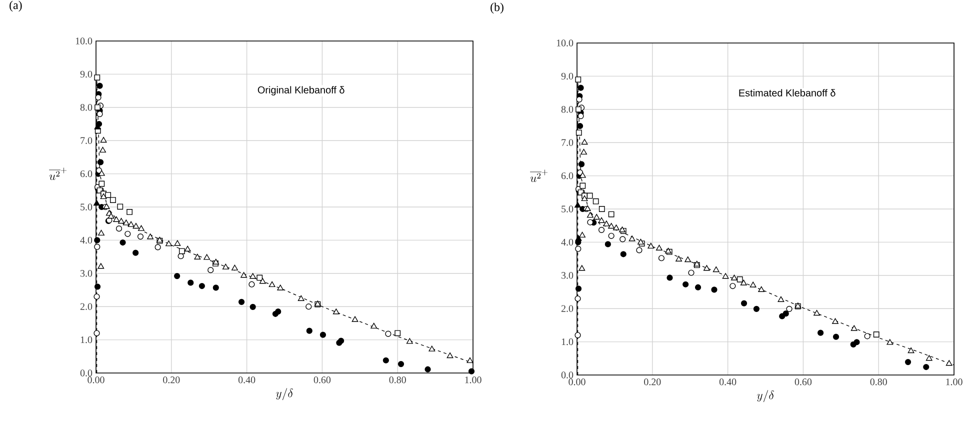 The image size is (971, 428). Describe the element at coordinates (497, 8) in the screenshot. I see `chart-title: (b)` at that location.